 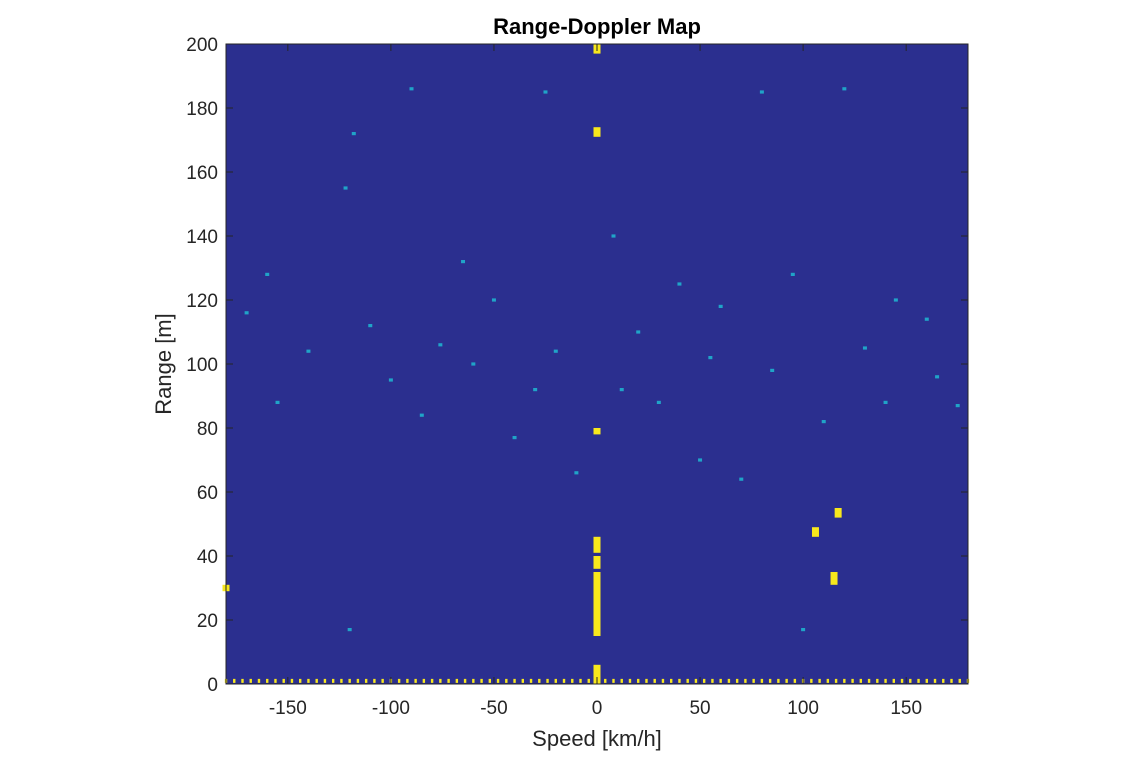 What do you see at coordinates (391, 708) in the screenshot?
I see `x-tick-label: -100` at bounding box center [391, 708].